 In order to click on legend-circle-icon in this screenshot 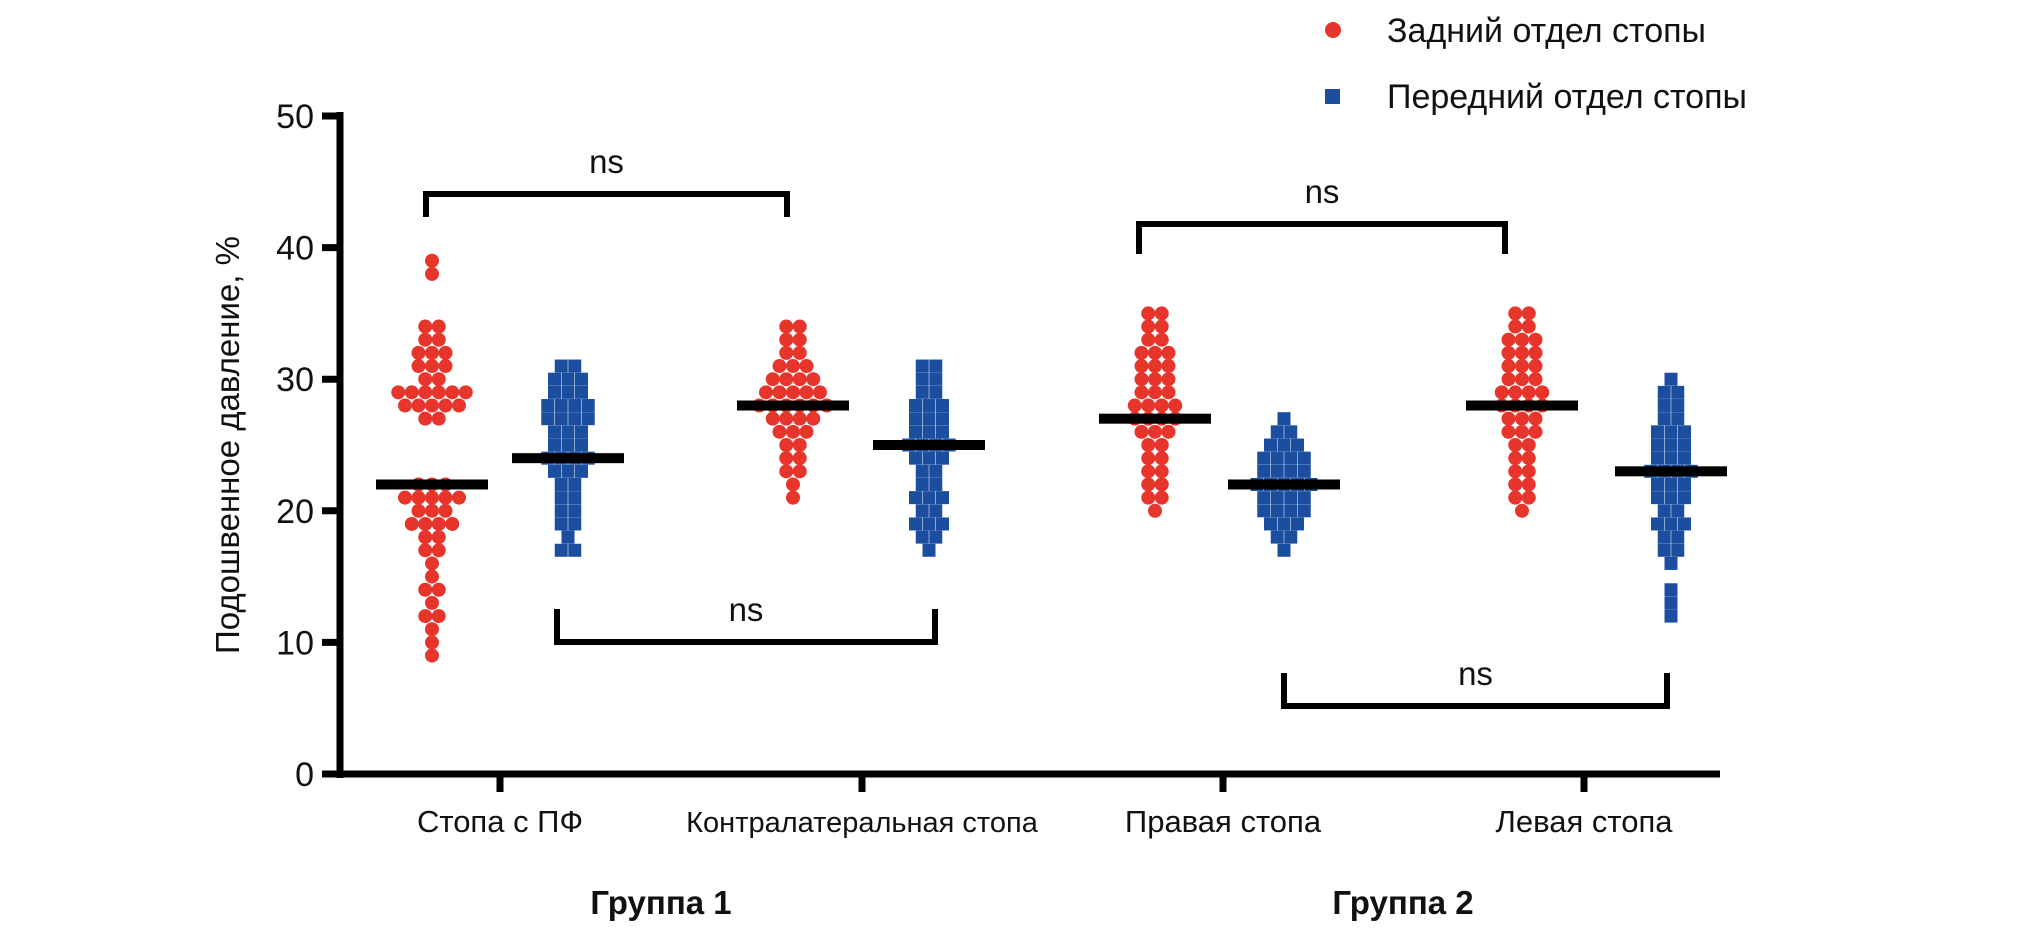, I will do `click(1333, 30)`.